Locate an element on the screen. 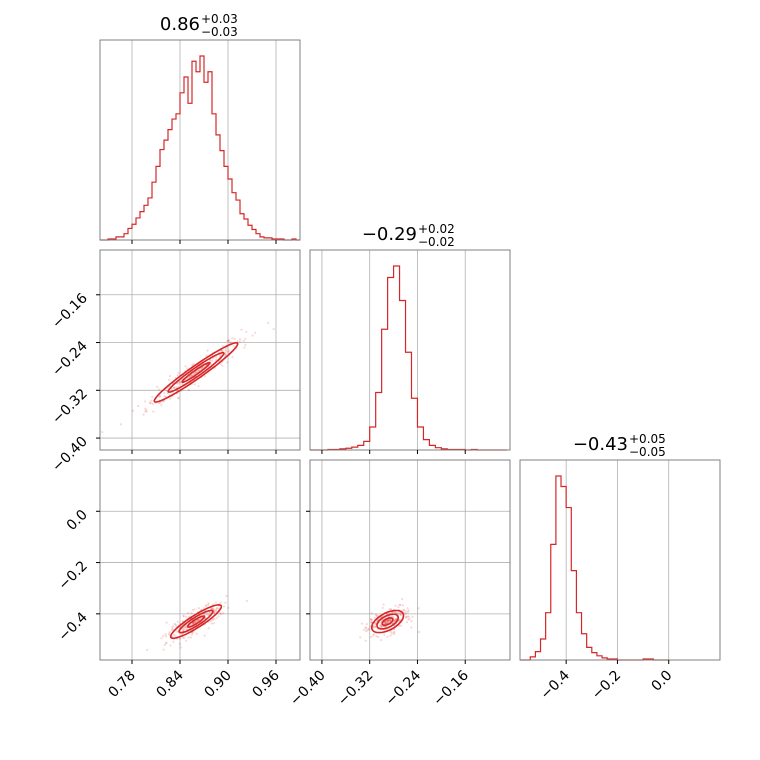 The image size is (760, 760). ytick-label-p2-2: 0.0 is located at coordinates (77, 520).